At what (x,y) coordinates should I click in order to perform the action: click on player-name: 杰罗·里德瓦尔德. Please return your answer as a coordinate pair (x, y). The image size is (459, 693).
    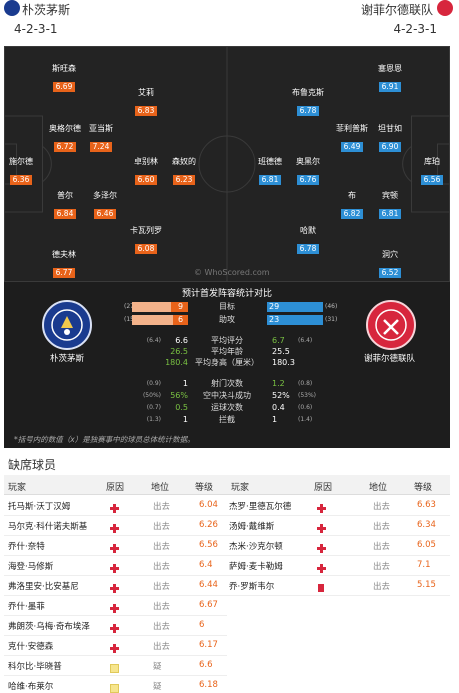
    Looking at the image, I should click on (260, 507).